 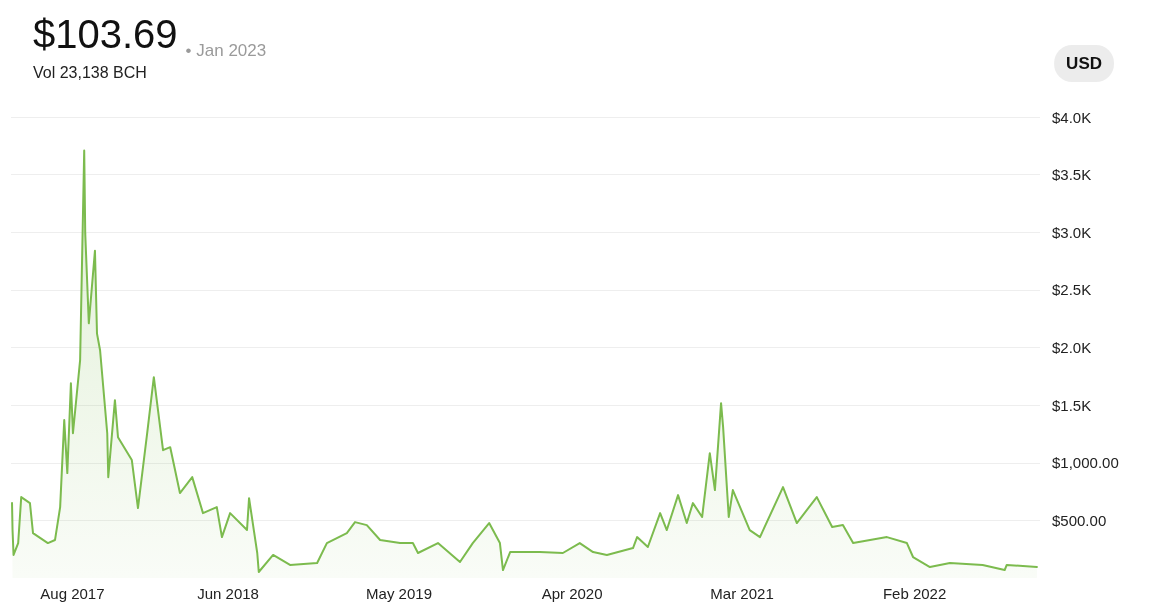 What do you see at coordinates (228, 593) in the screenshot?
I see `x-tick-label: Jun 2018` at bounding box center [228, 593].